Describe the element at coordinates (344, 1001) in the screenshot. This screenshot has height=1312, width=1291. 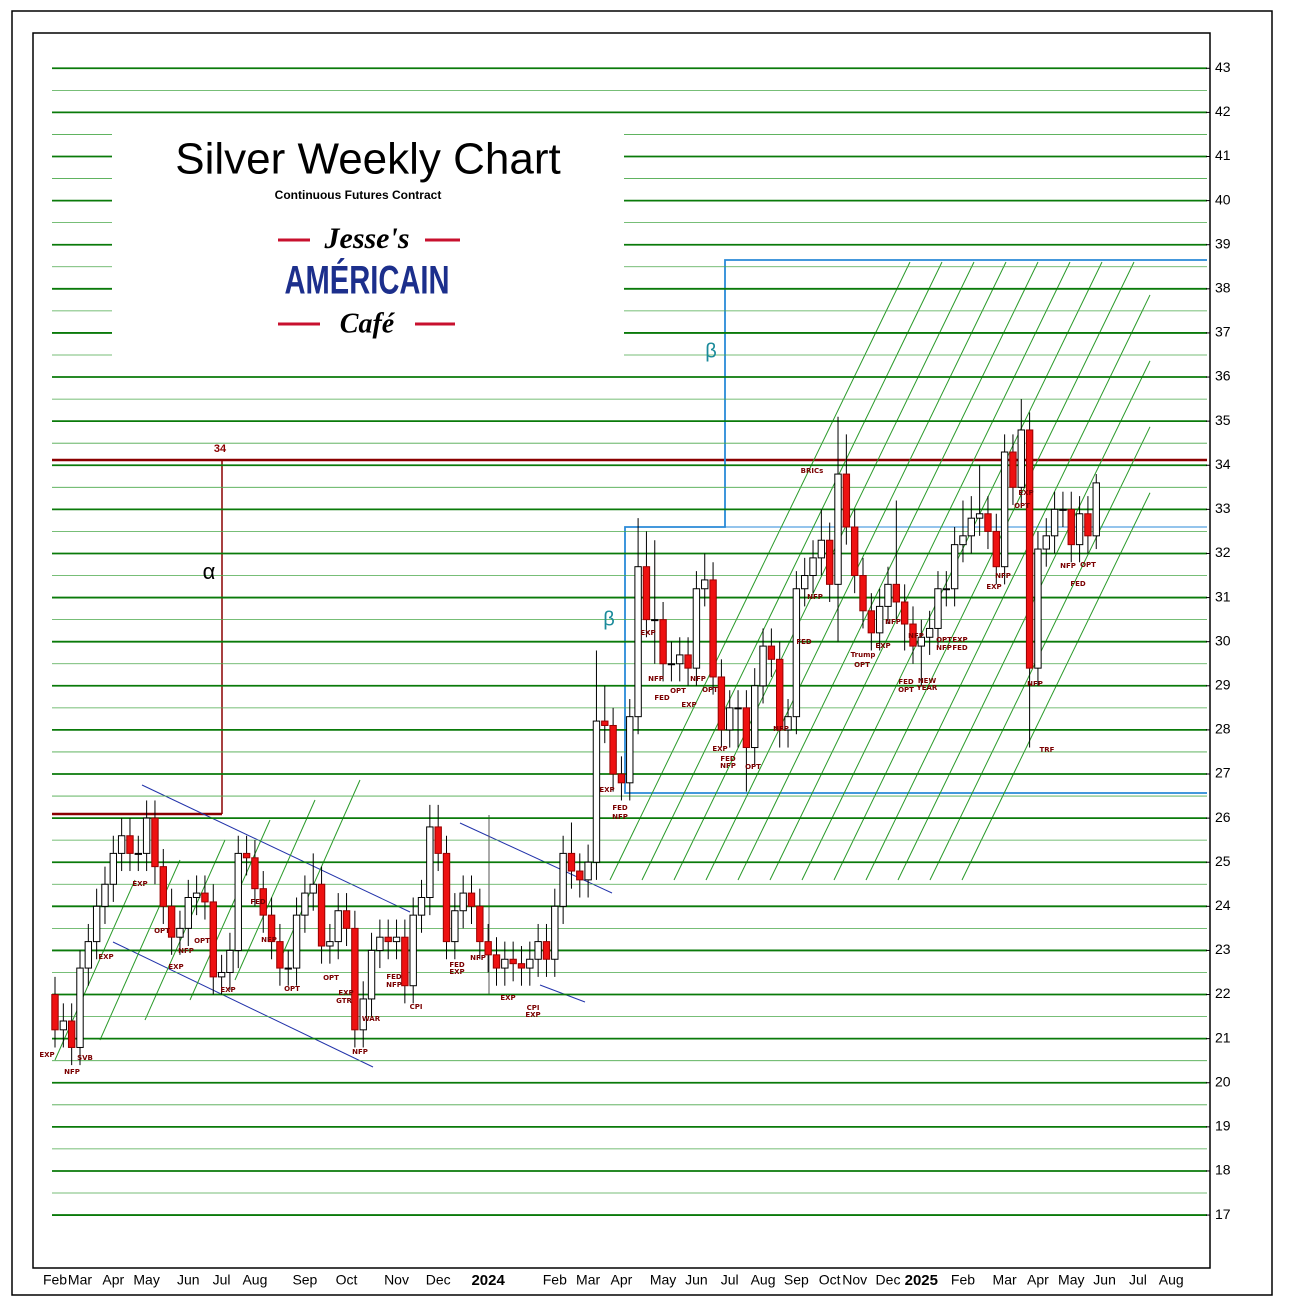
I see `event-label: GTR` at that location.